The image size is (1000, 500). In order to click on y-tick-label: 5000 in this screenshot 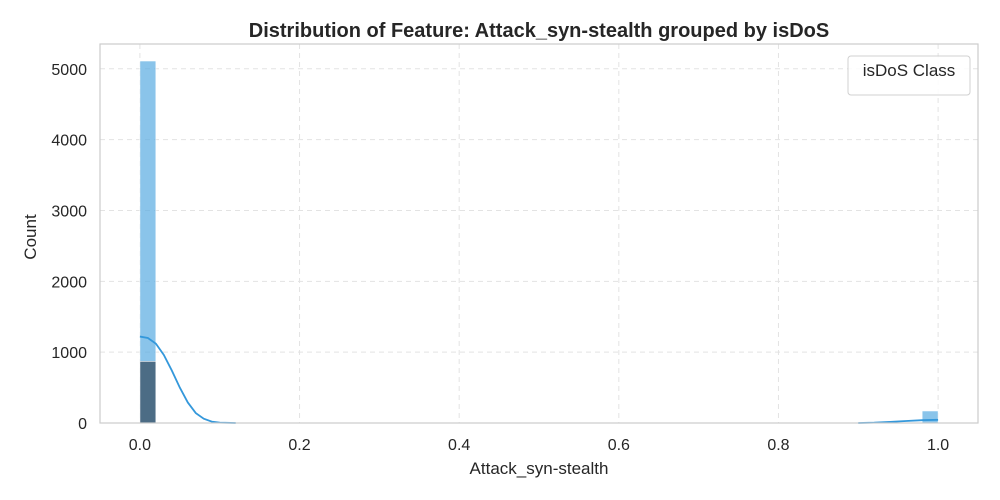, I will do `click(69, 70)`.